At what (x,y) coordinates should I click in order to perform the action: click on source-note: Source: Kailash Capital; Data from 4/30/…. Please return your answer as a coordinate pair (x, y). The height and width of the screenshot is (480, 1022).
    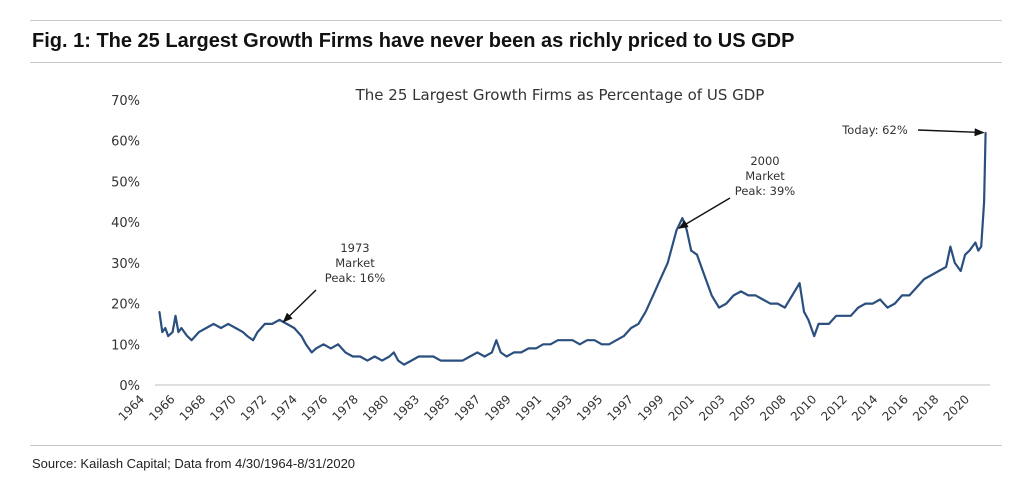
    Looking at the image, I should click on (194, 463).